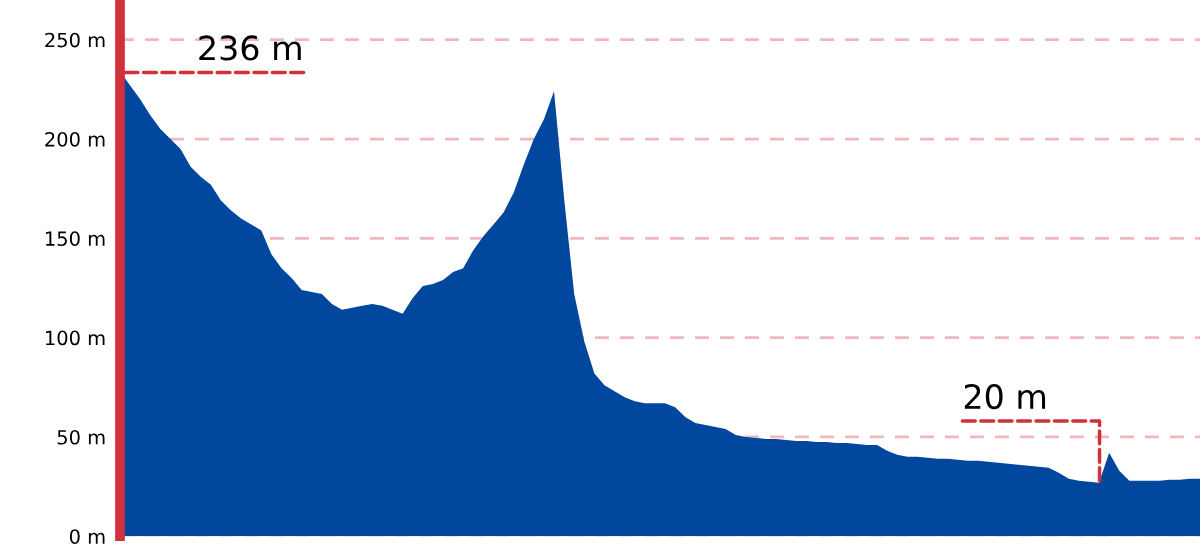  Describe the element at coordinates (87, 536) in the screenshot. I see `y-tick-label: 0 m` at that location.